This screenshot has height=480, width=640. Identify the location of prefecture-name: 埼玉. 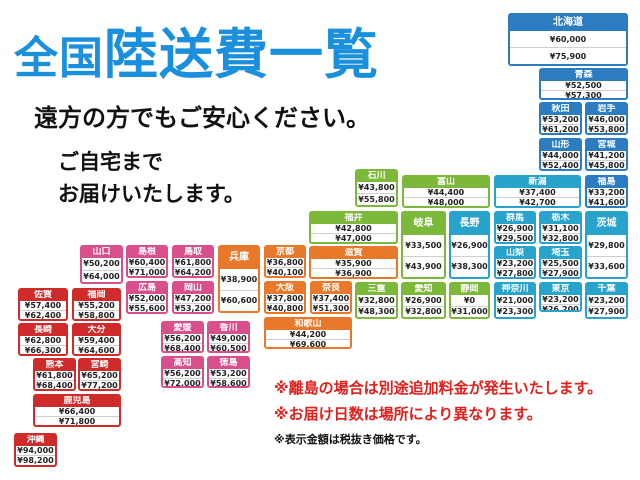
(560, 253).